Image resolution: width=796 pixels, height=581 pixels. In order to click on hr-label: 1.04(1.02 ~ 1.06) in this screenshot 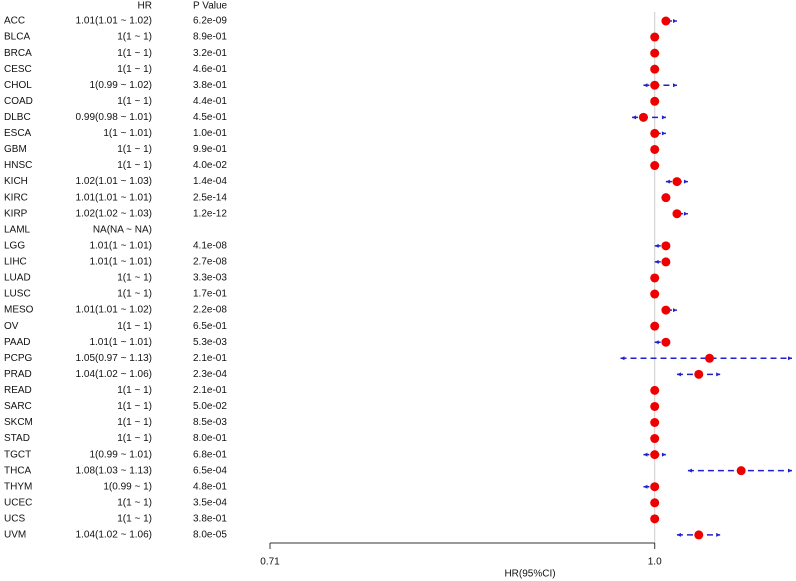, I will do `click(114, 374)`.